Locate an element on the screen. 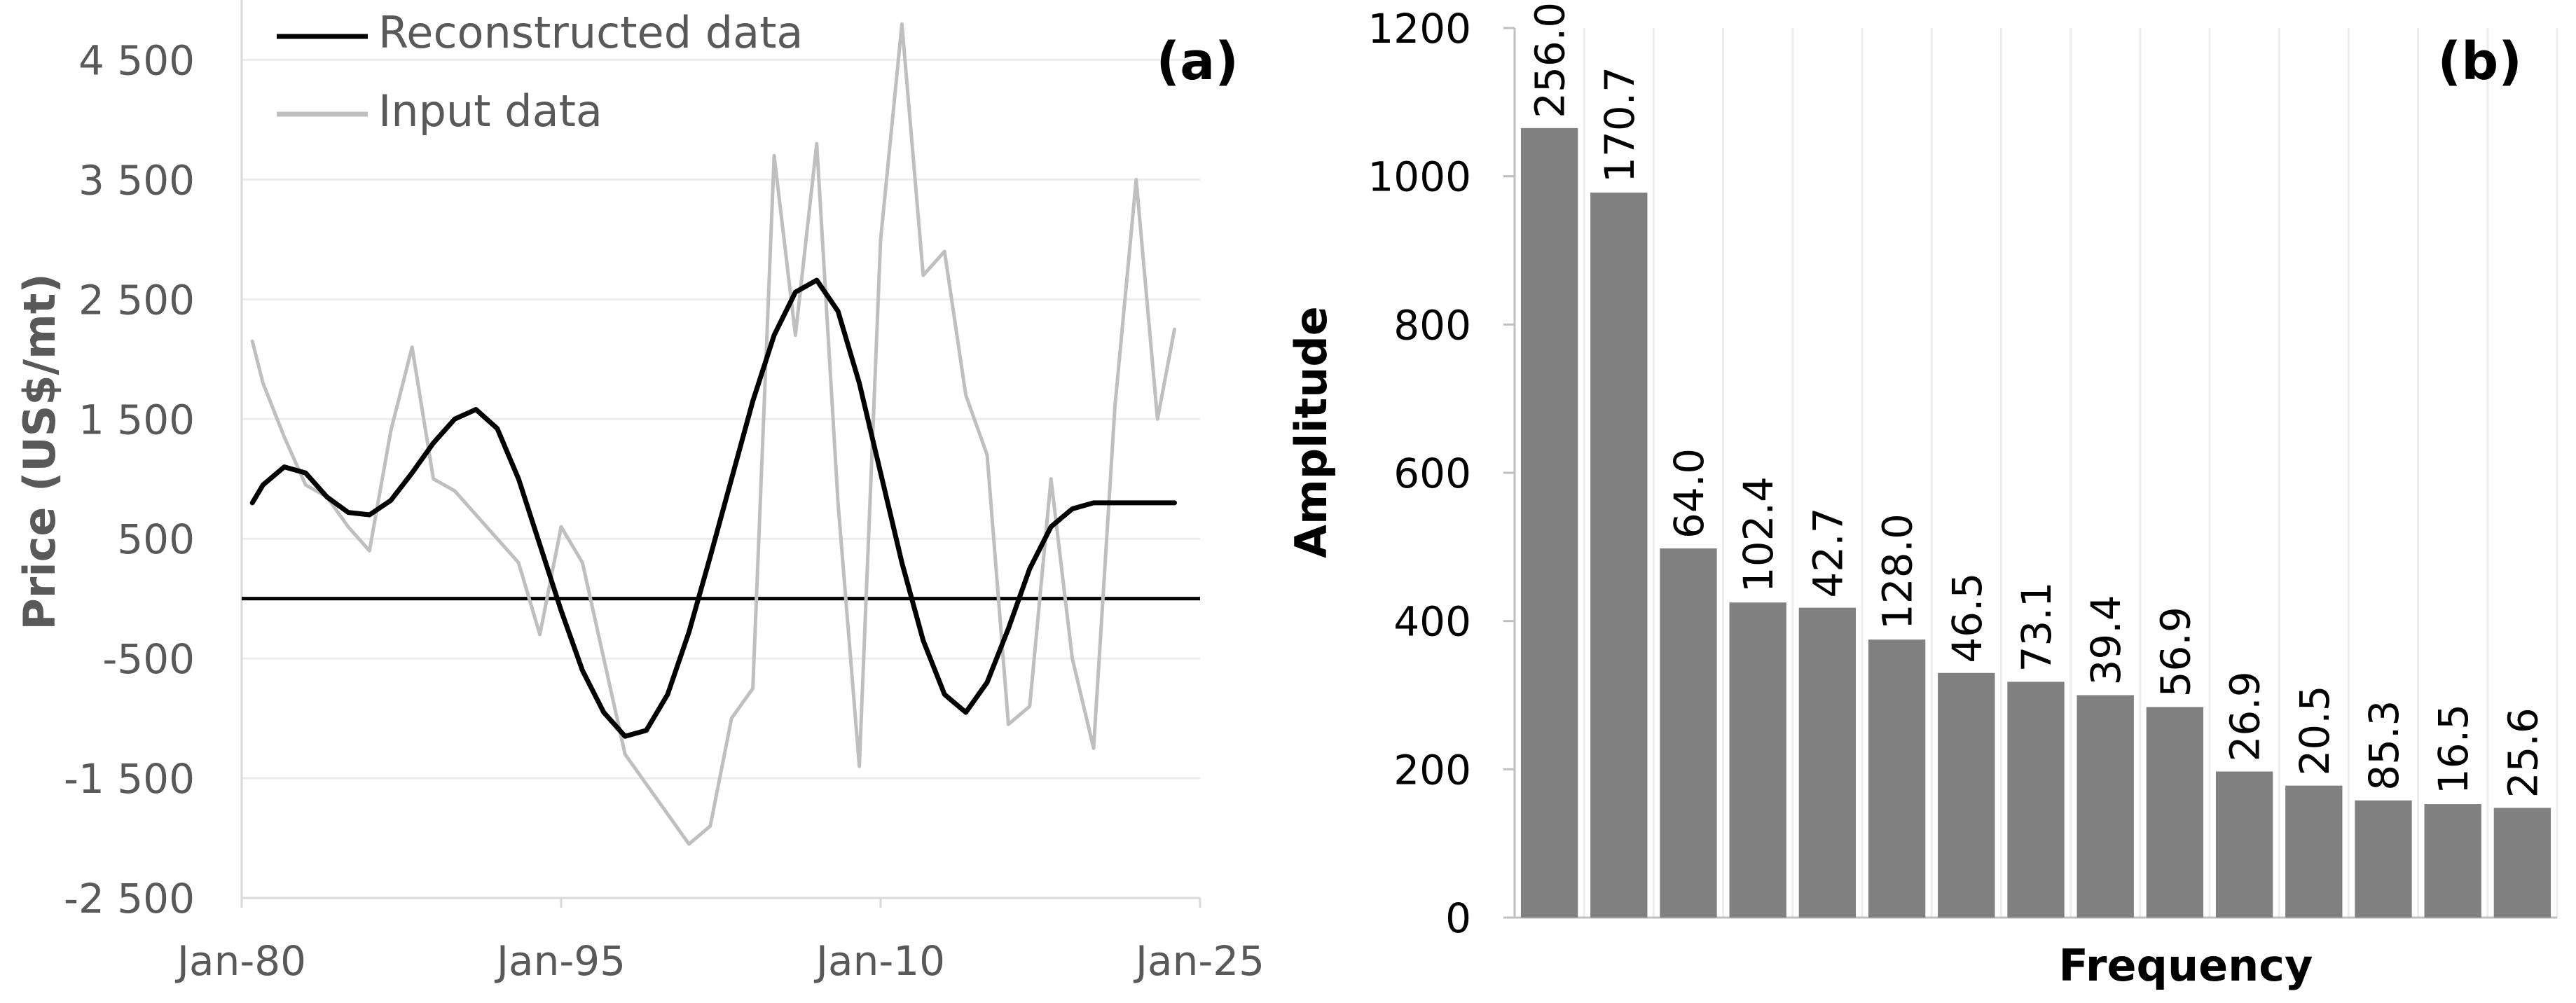  legend-label-input: Input data is located at coordinates (490, 111).